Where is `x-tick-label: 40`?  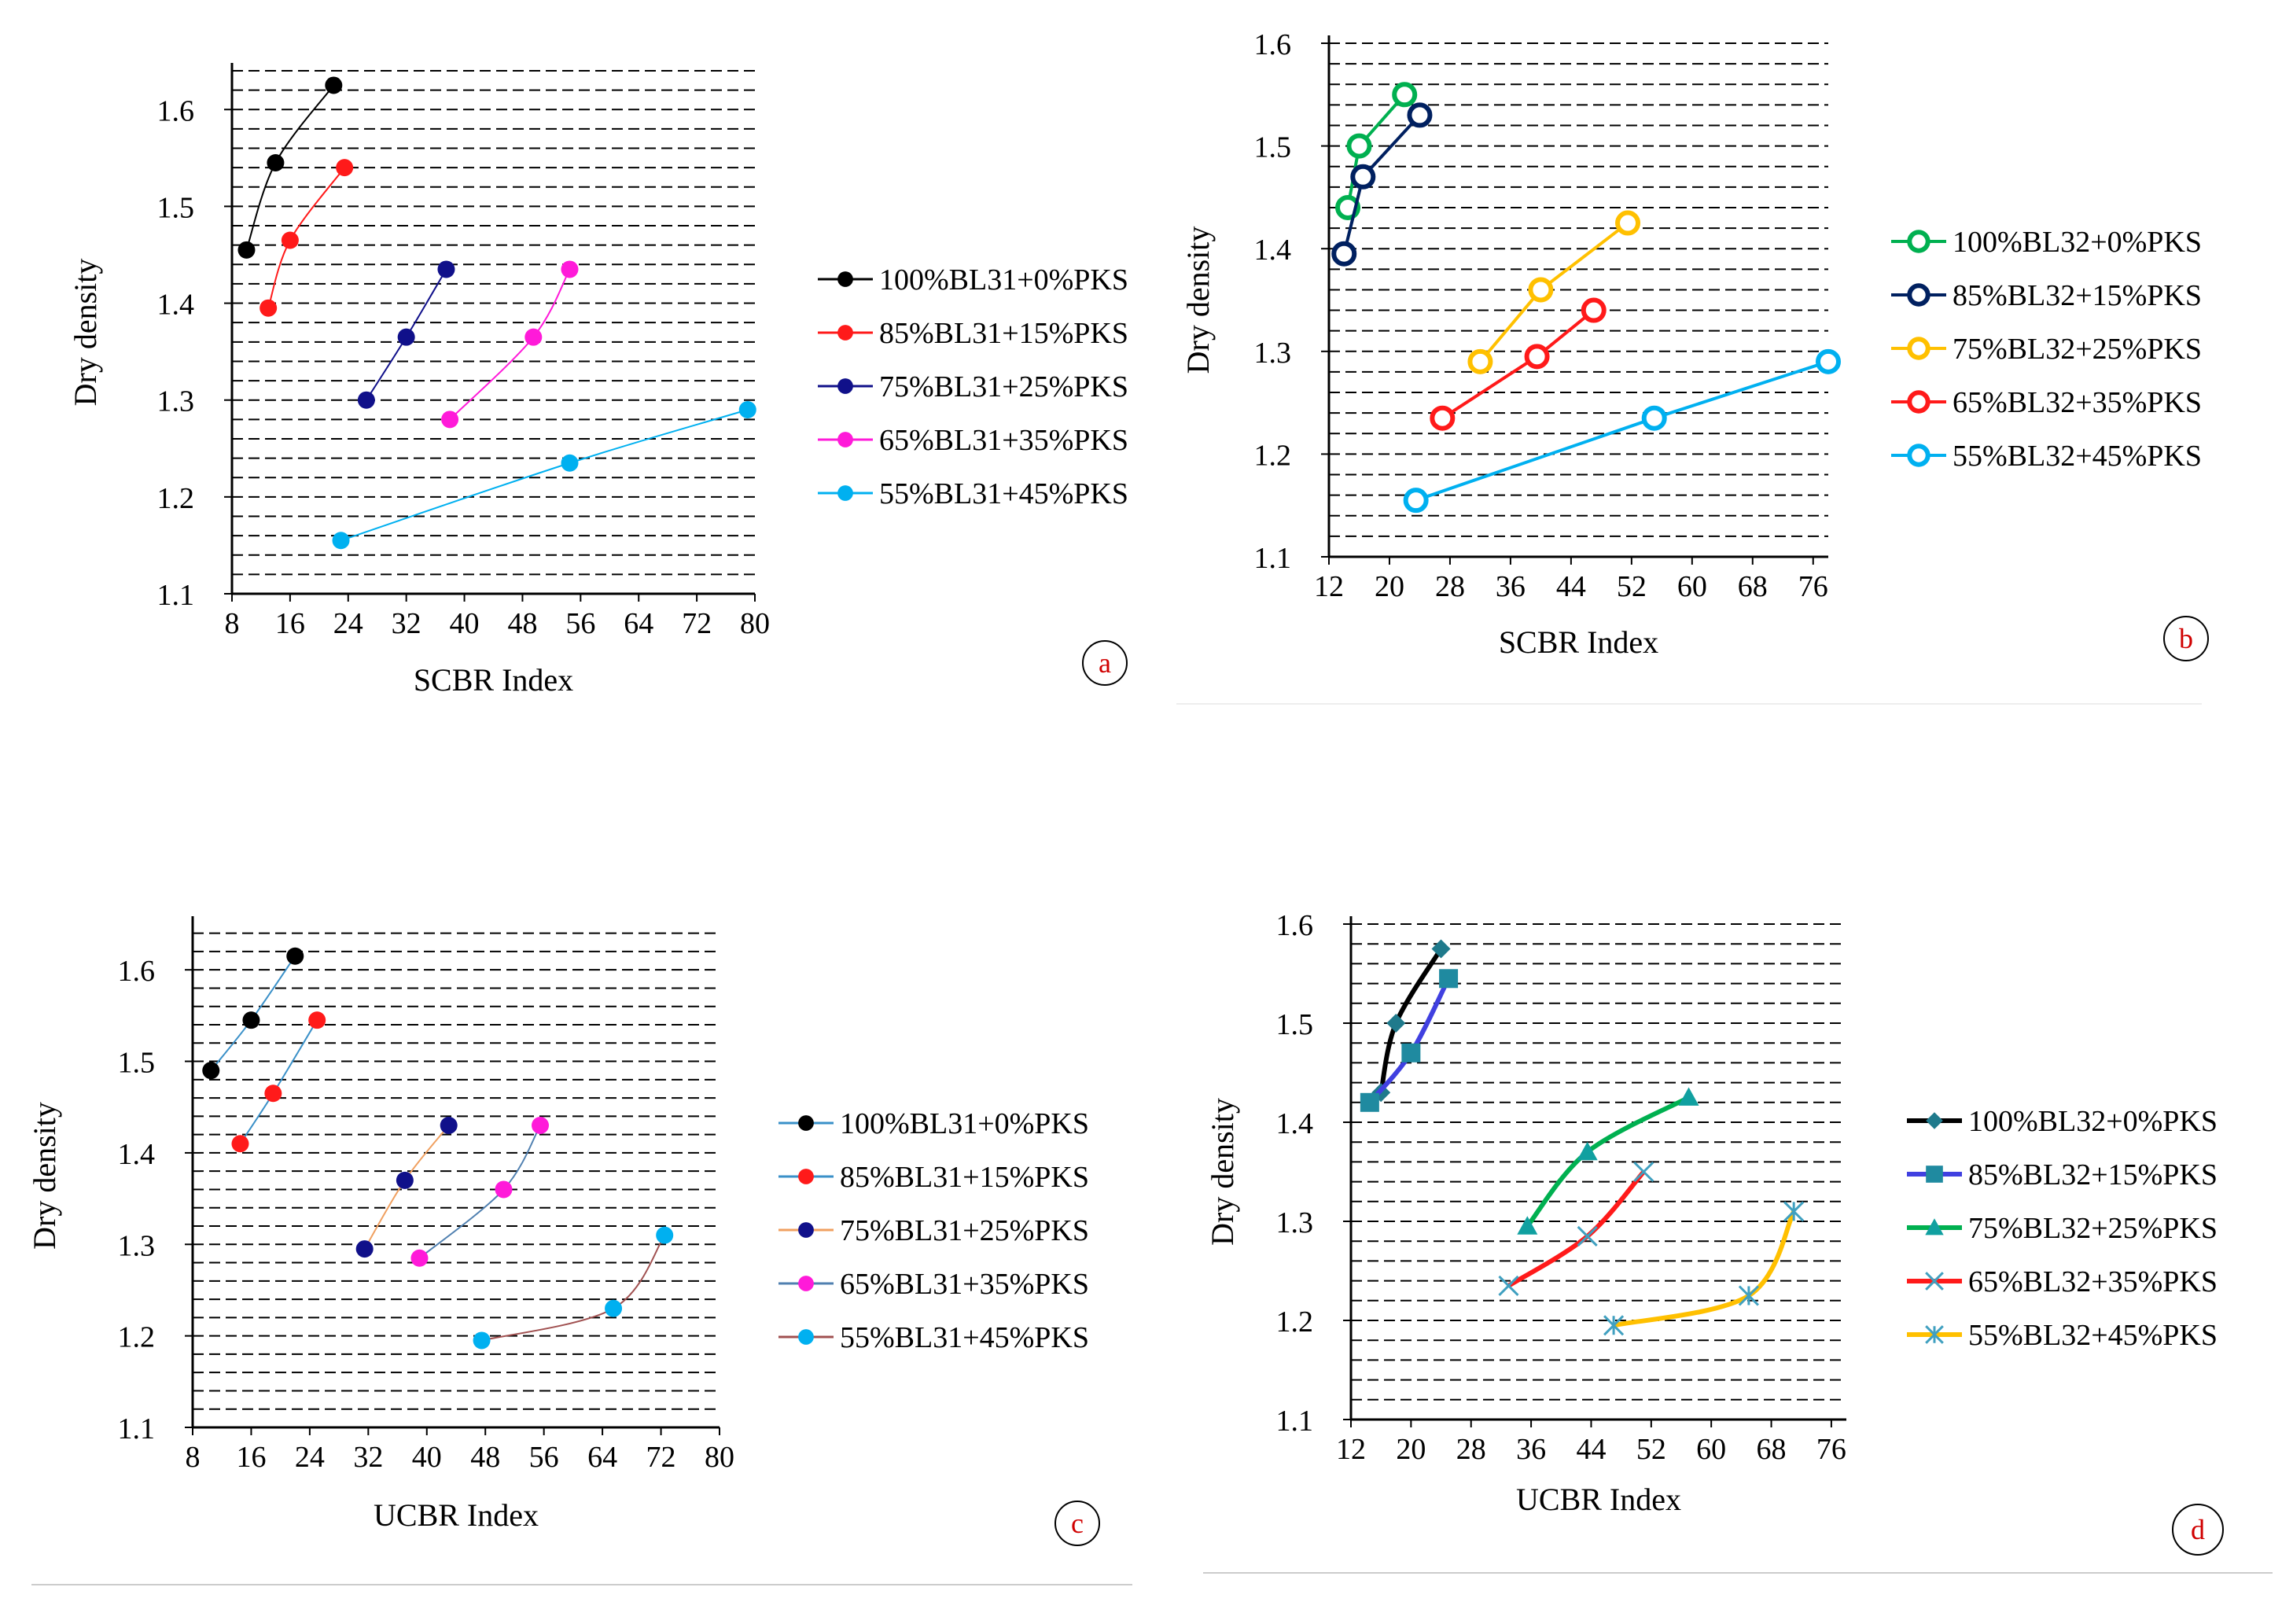
x-tick-label: 40 is located at coordinates (427, 1457).